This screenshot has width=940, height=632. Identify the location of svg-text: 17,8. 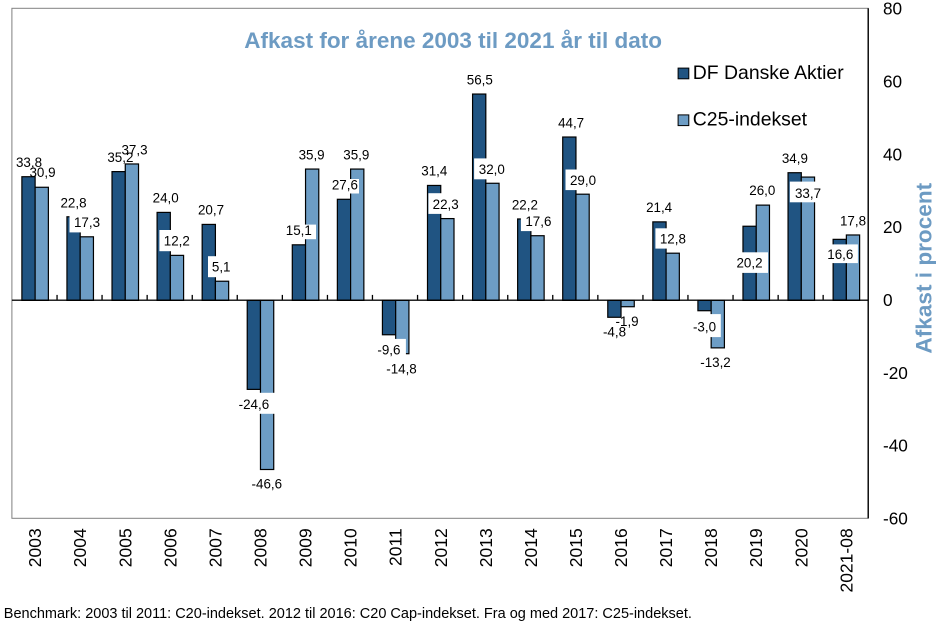
(853, 221).